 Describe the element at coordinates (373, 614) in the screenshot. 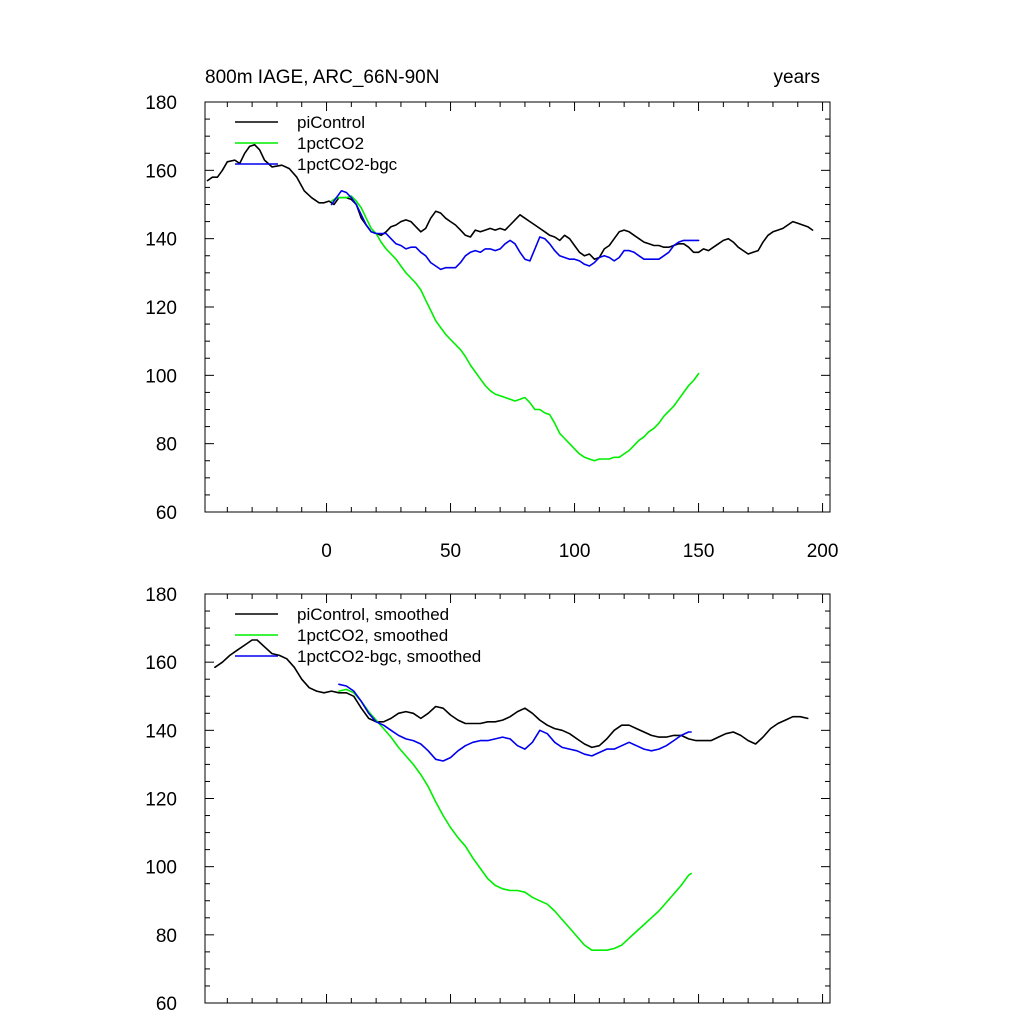

I see `legend-label: piControl, smoothed` at that location.